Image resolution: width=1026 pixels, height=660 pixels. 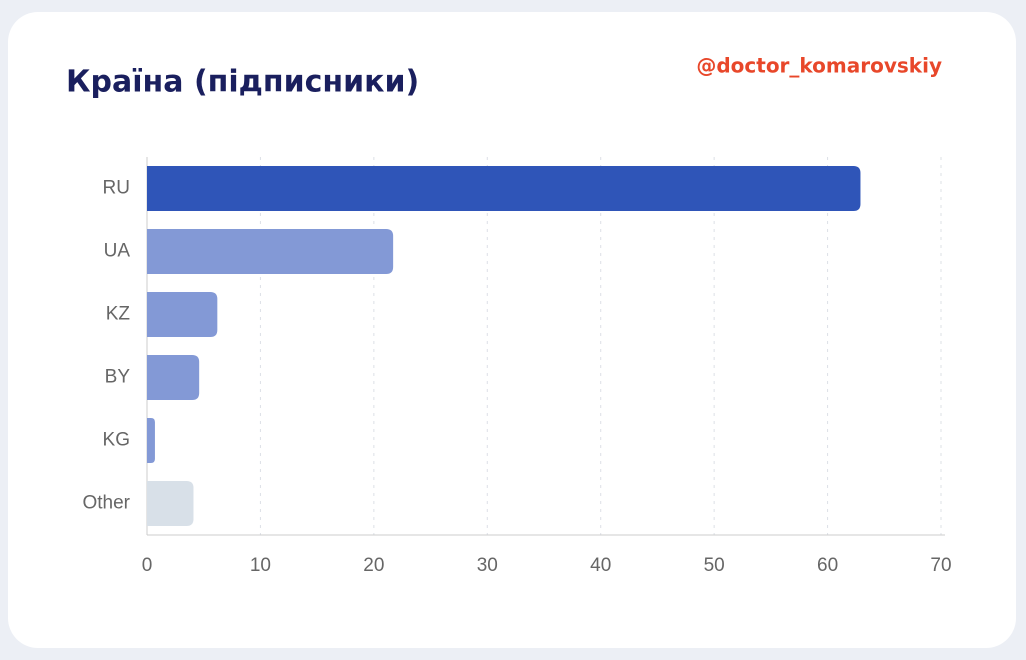 What do you see at coordinates (118, 377) in the screenshot?
I see `y-tick-label: BY` at bounding box center [118, 377].